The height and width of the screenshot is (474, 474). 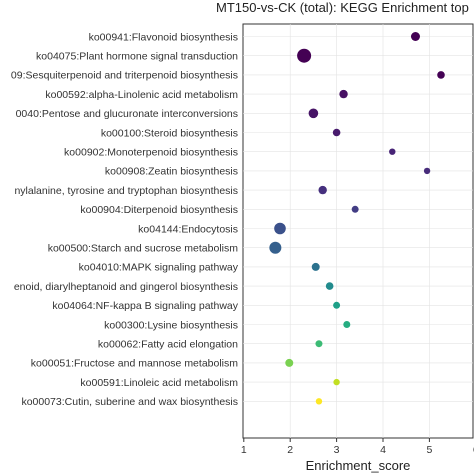 I want to click on x-tick-label-4: 5, so click(x=429, y=450).